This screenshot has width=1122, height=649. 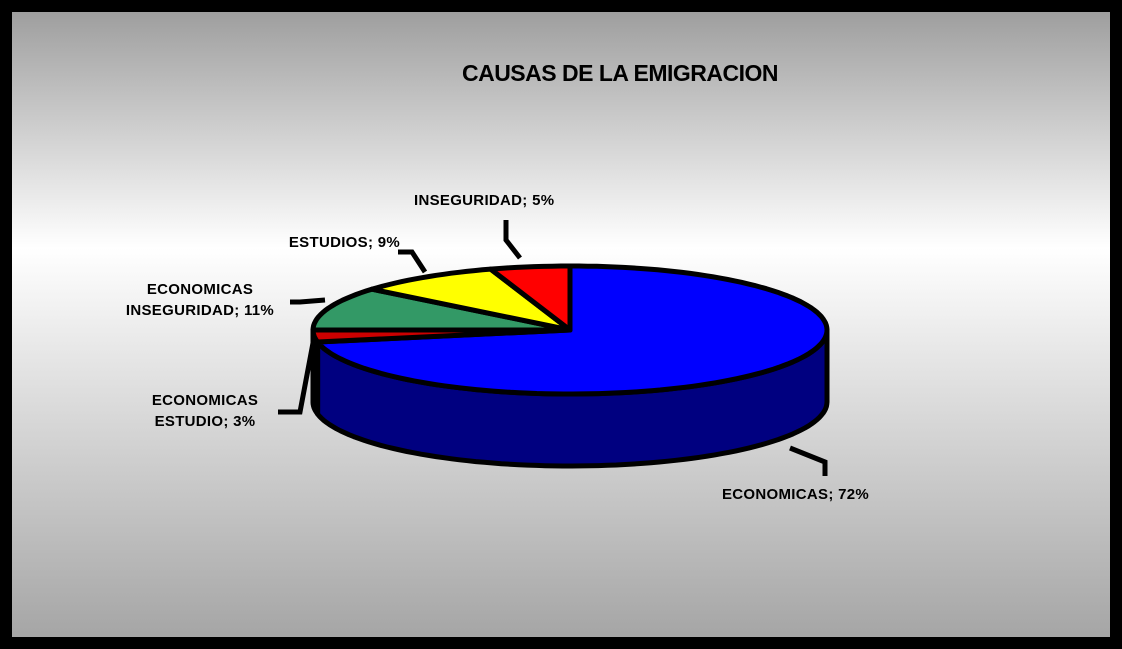 I want to click on data-label: ECONOMICAS; 72%, so click(x=796, y=494).